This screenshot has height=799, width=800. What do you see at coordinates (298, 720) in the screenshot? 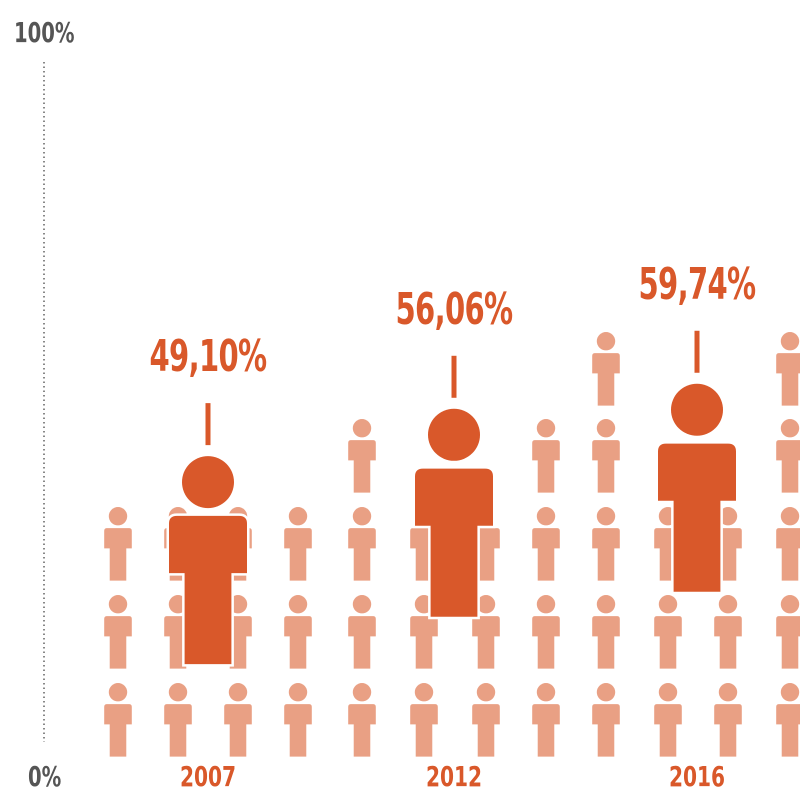
I see `crowd-figure-r2-c3` at bounding box center [298, 720].